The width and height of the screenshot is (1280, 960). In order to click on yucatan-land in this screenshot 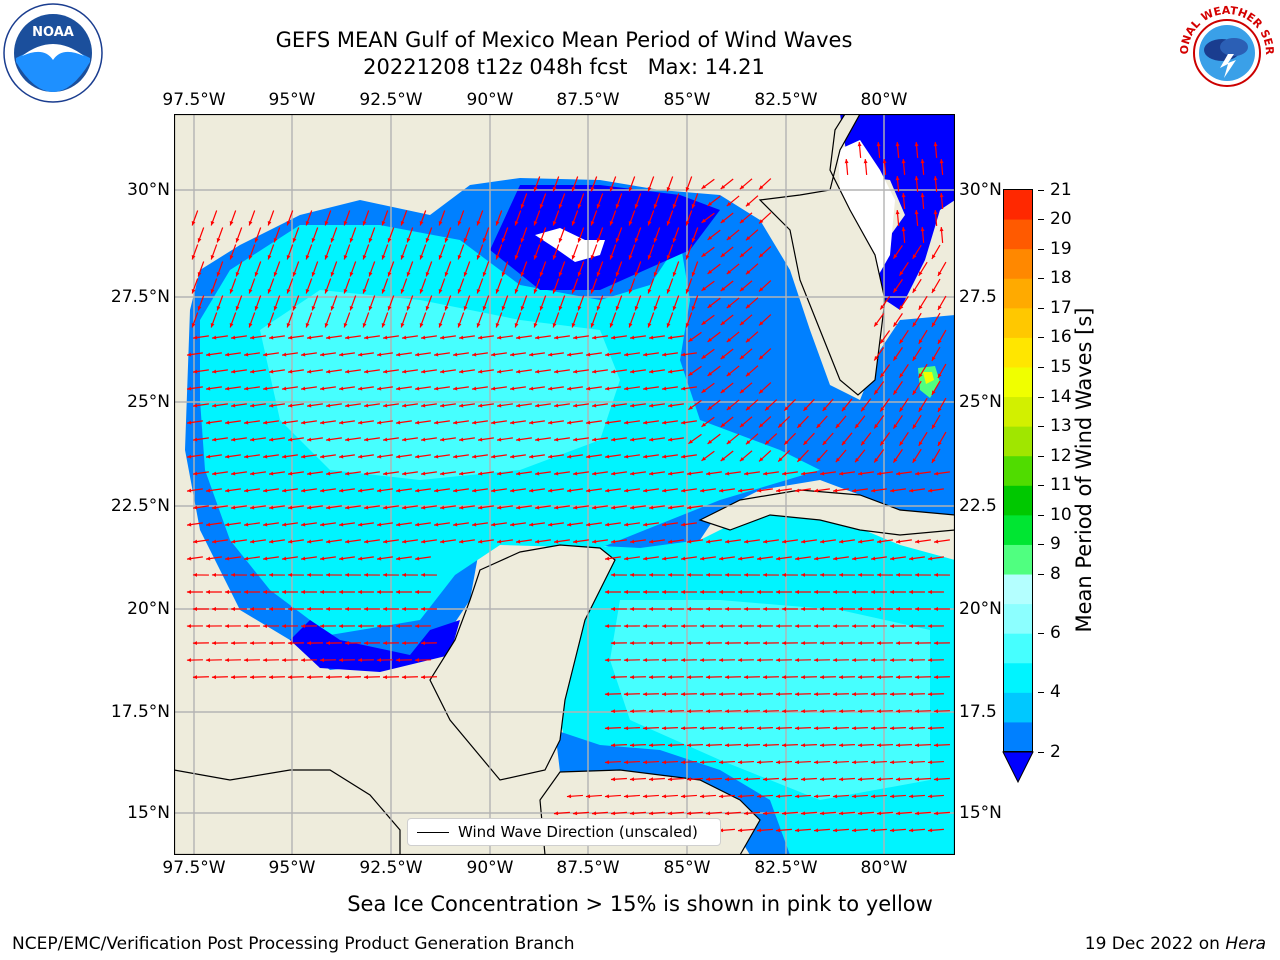, I will do `click(522, 662)`.